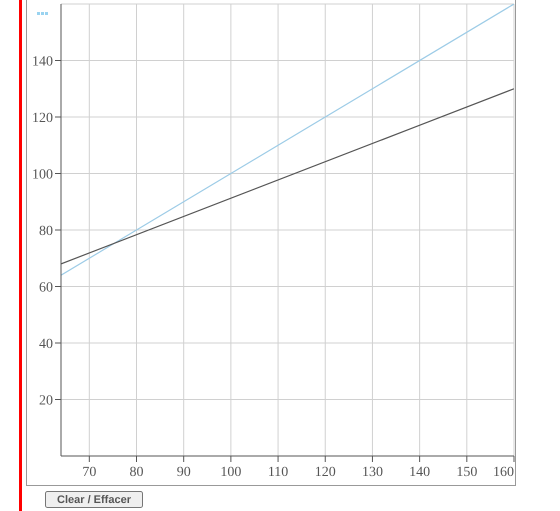  What do you see at coordinates (42, 174) in the screenshot?
I see `y-tick-label: 100` at bounding box center [42, 174].